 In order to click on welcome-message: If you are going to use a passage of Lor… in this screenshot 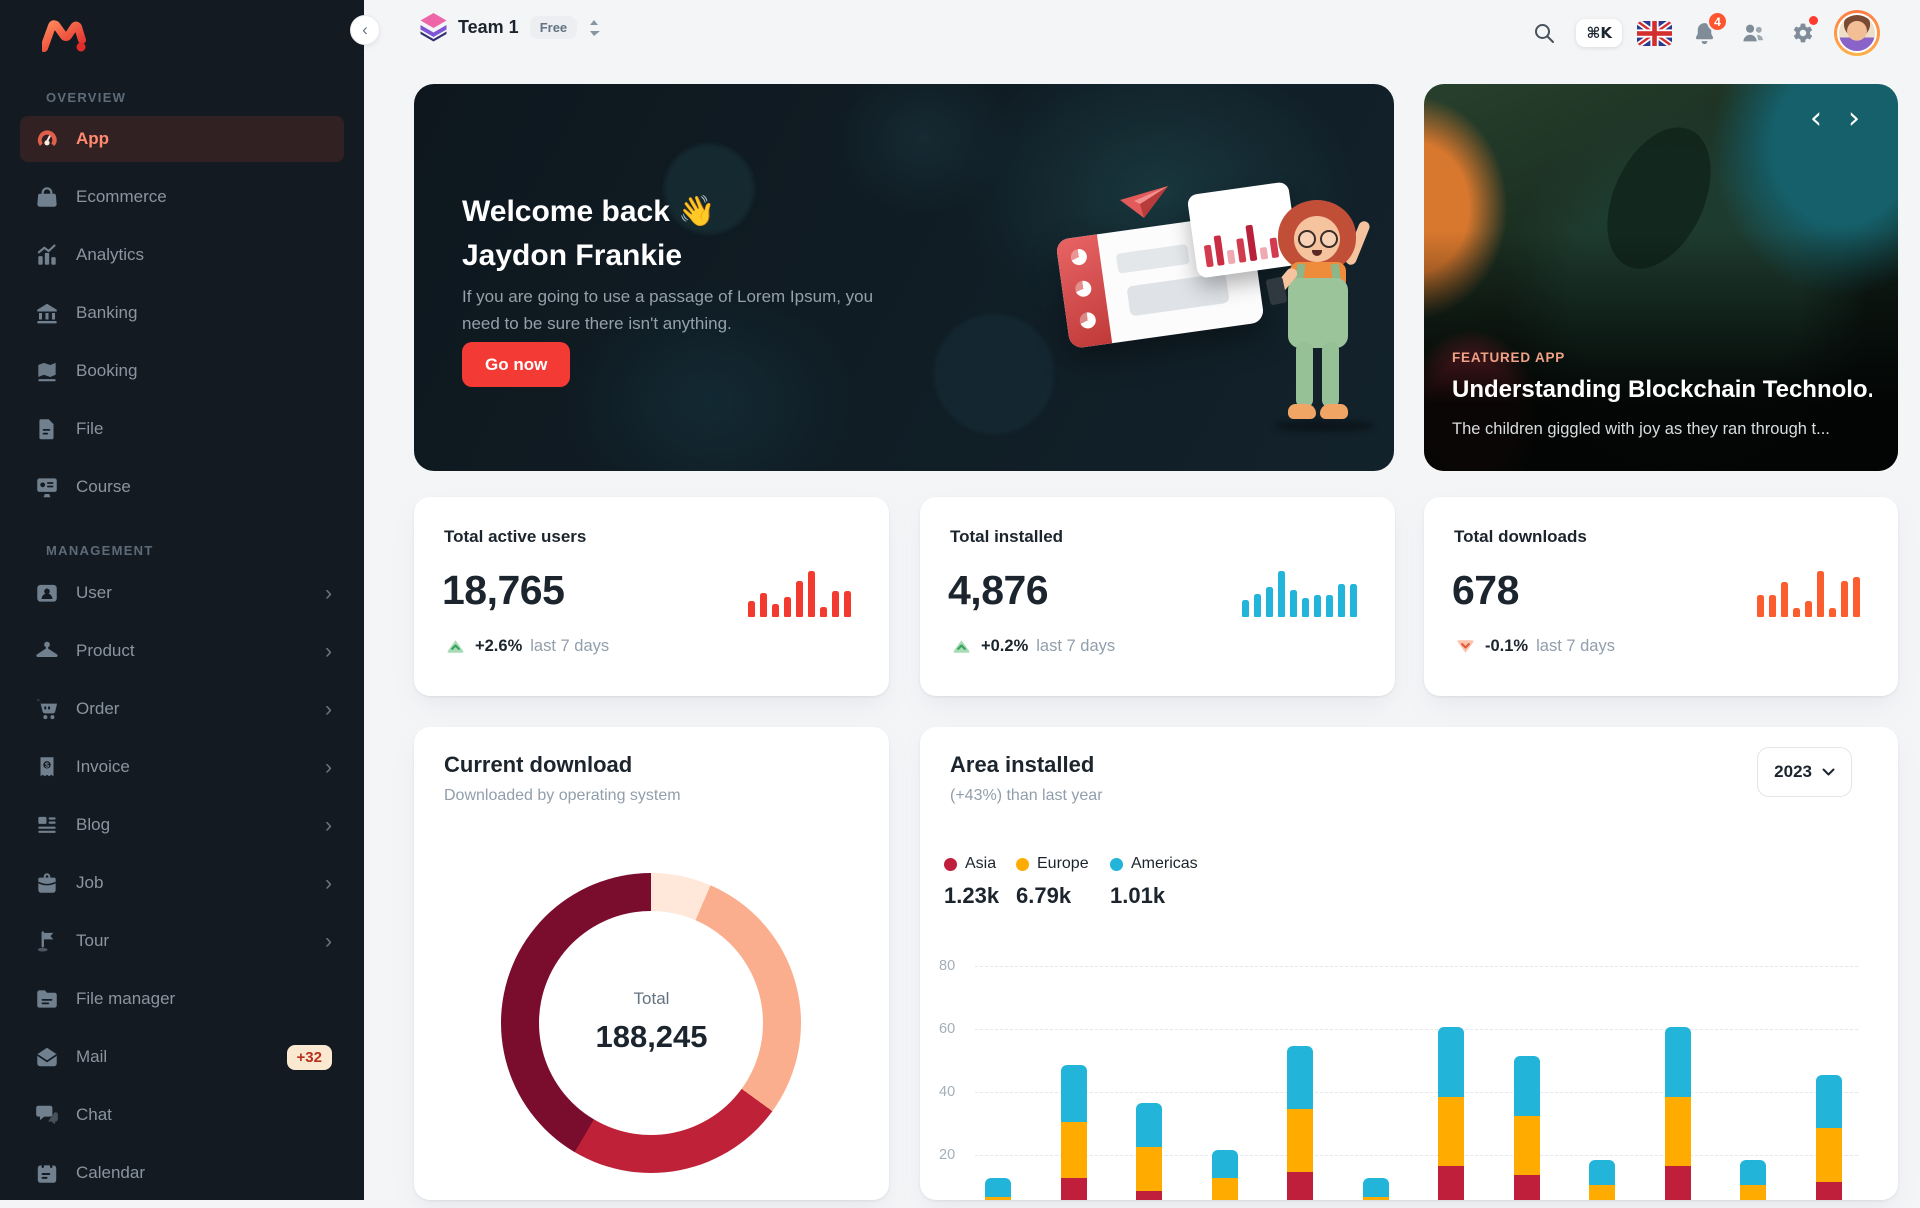, I will do `click(668, 310)`.